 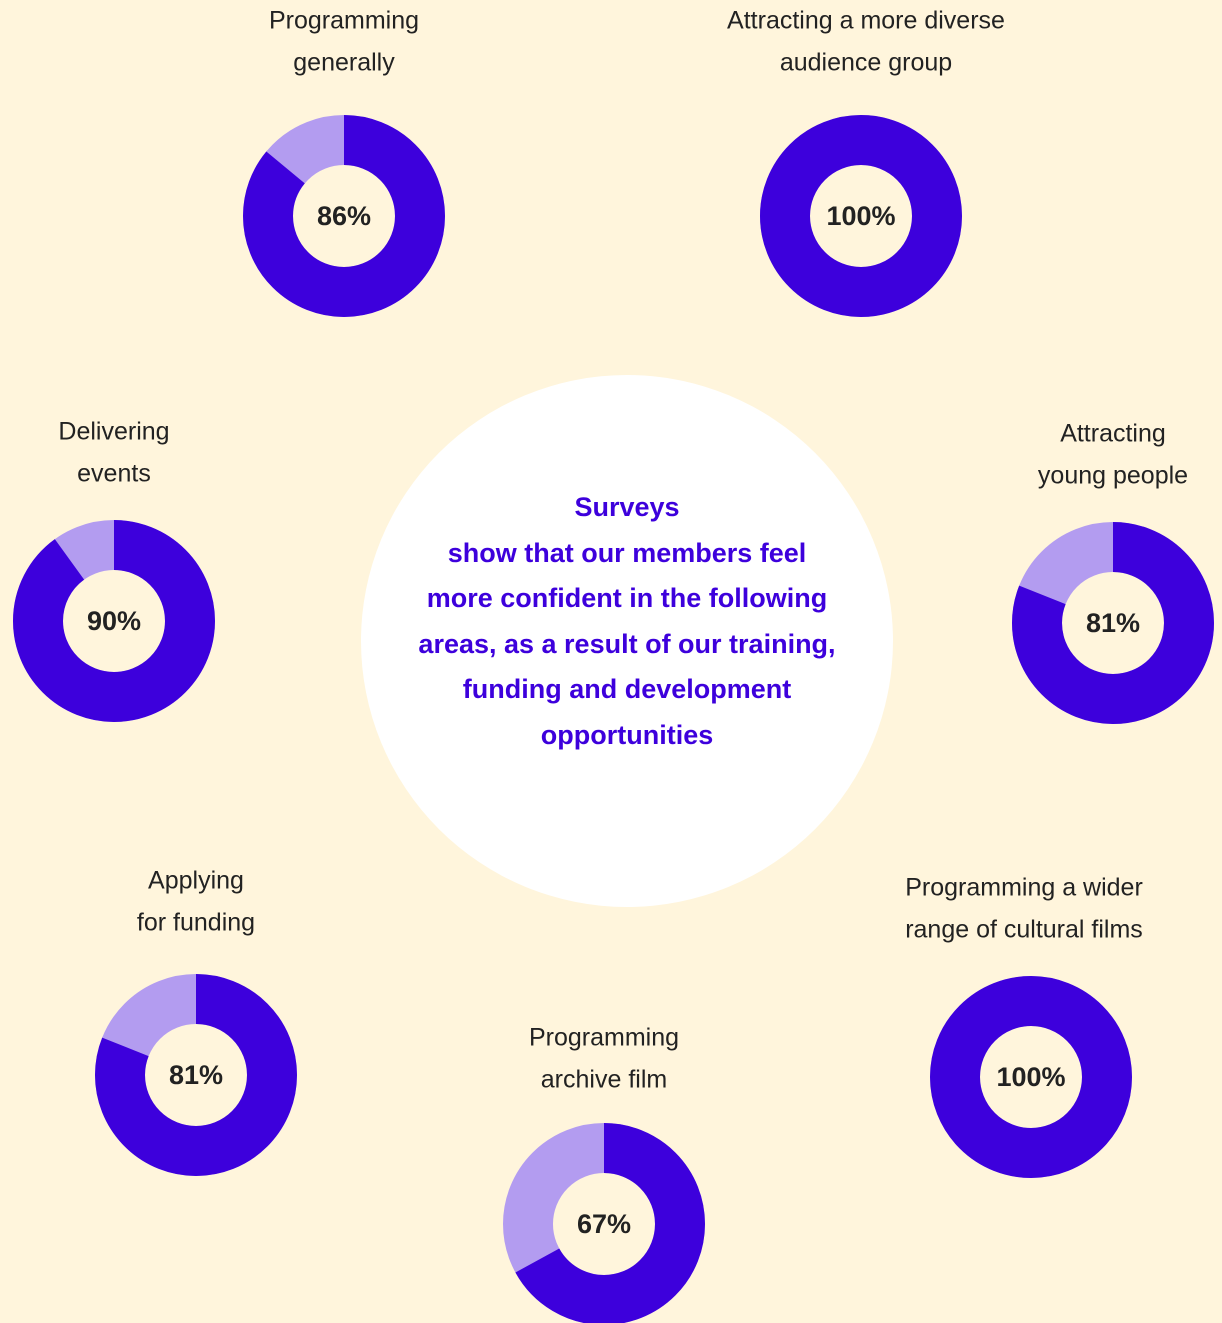 I want to click on chart-title: Attracting a more diverse, so click(x=866, y=21).